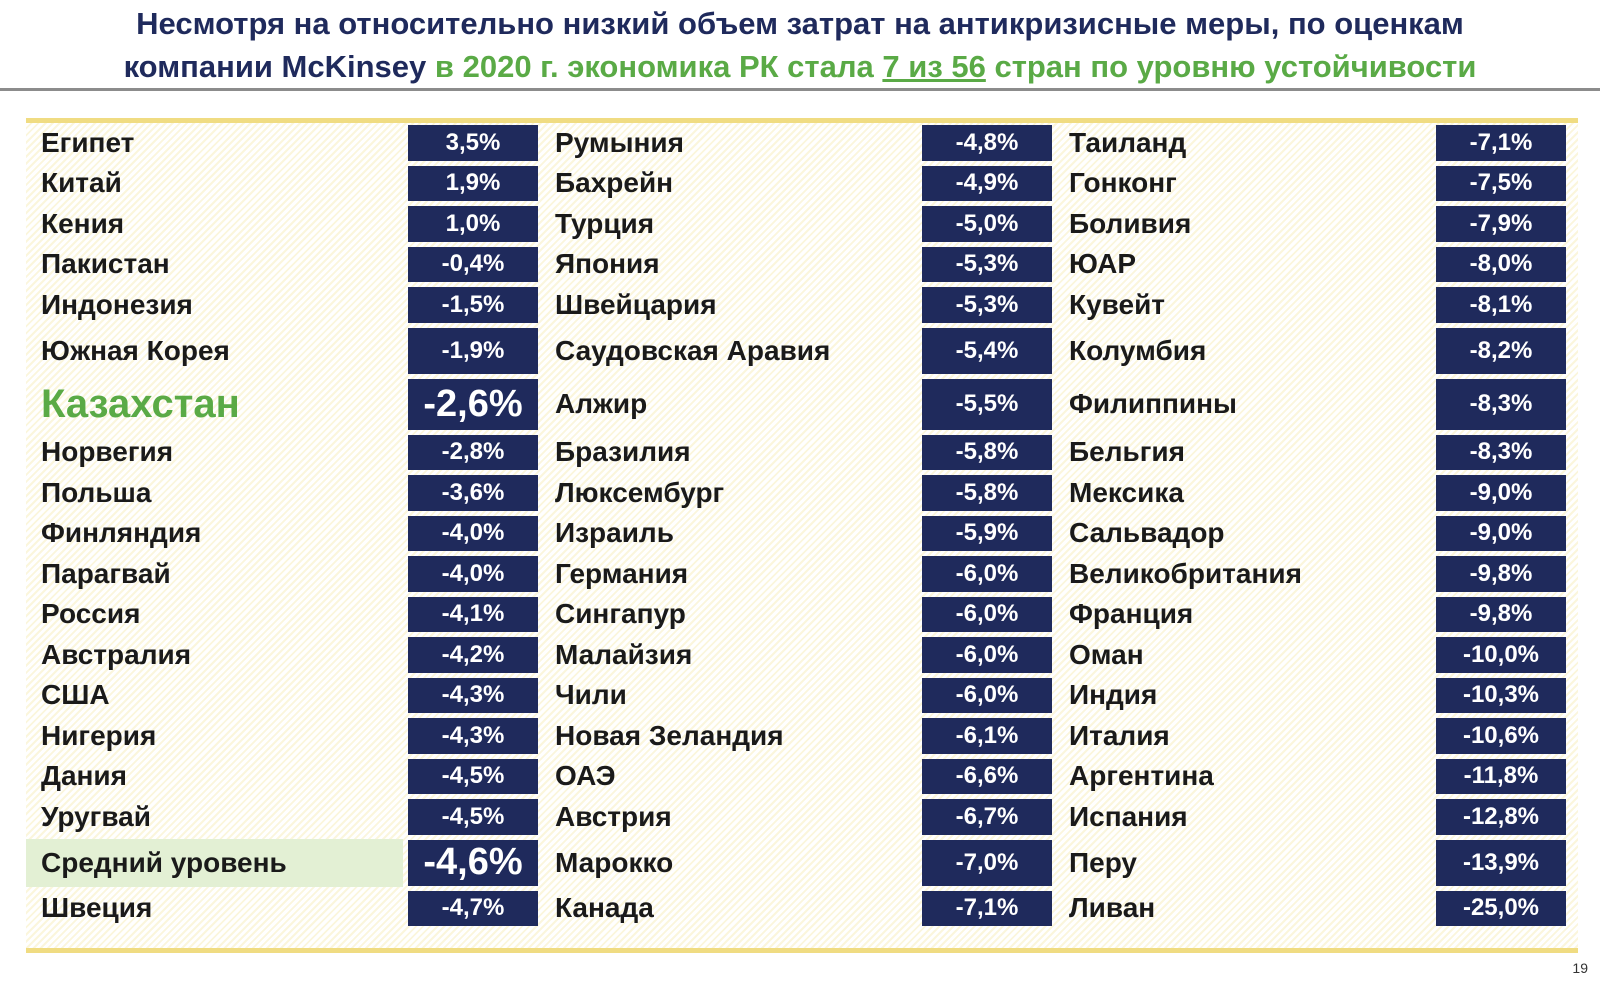  I want to click on title-highlight: в 2020 г. экономика РК стала, so click(654, 66).